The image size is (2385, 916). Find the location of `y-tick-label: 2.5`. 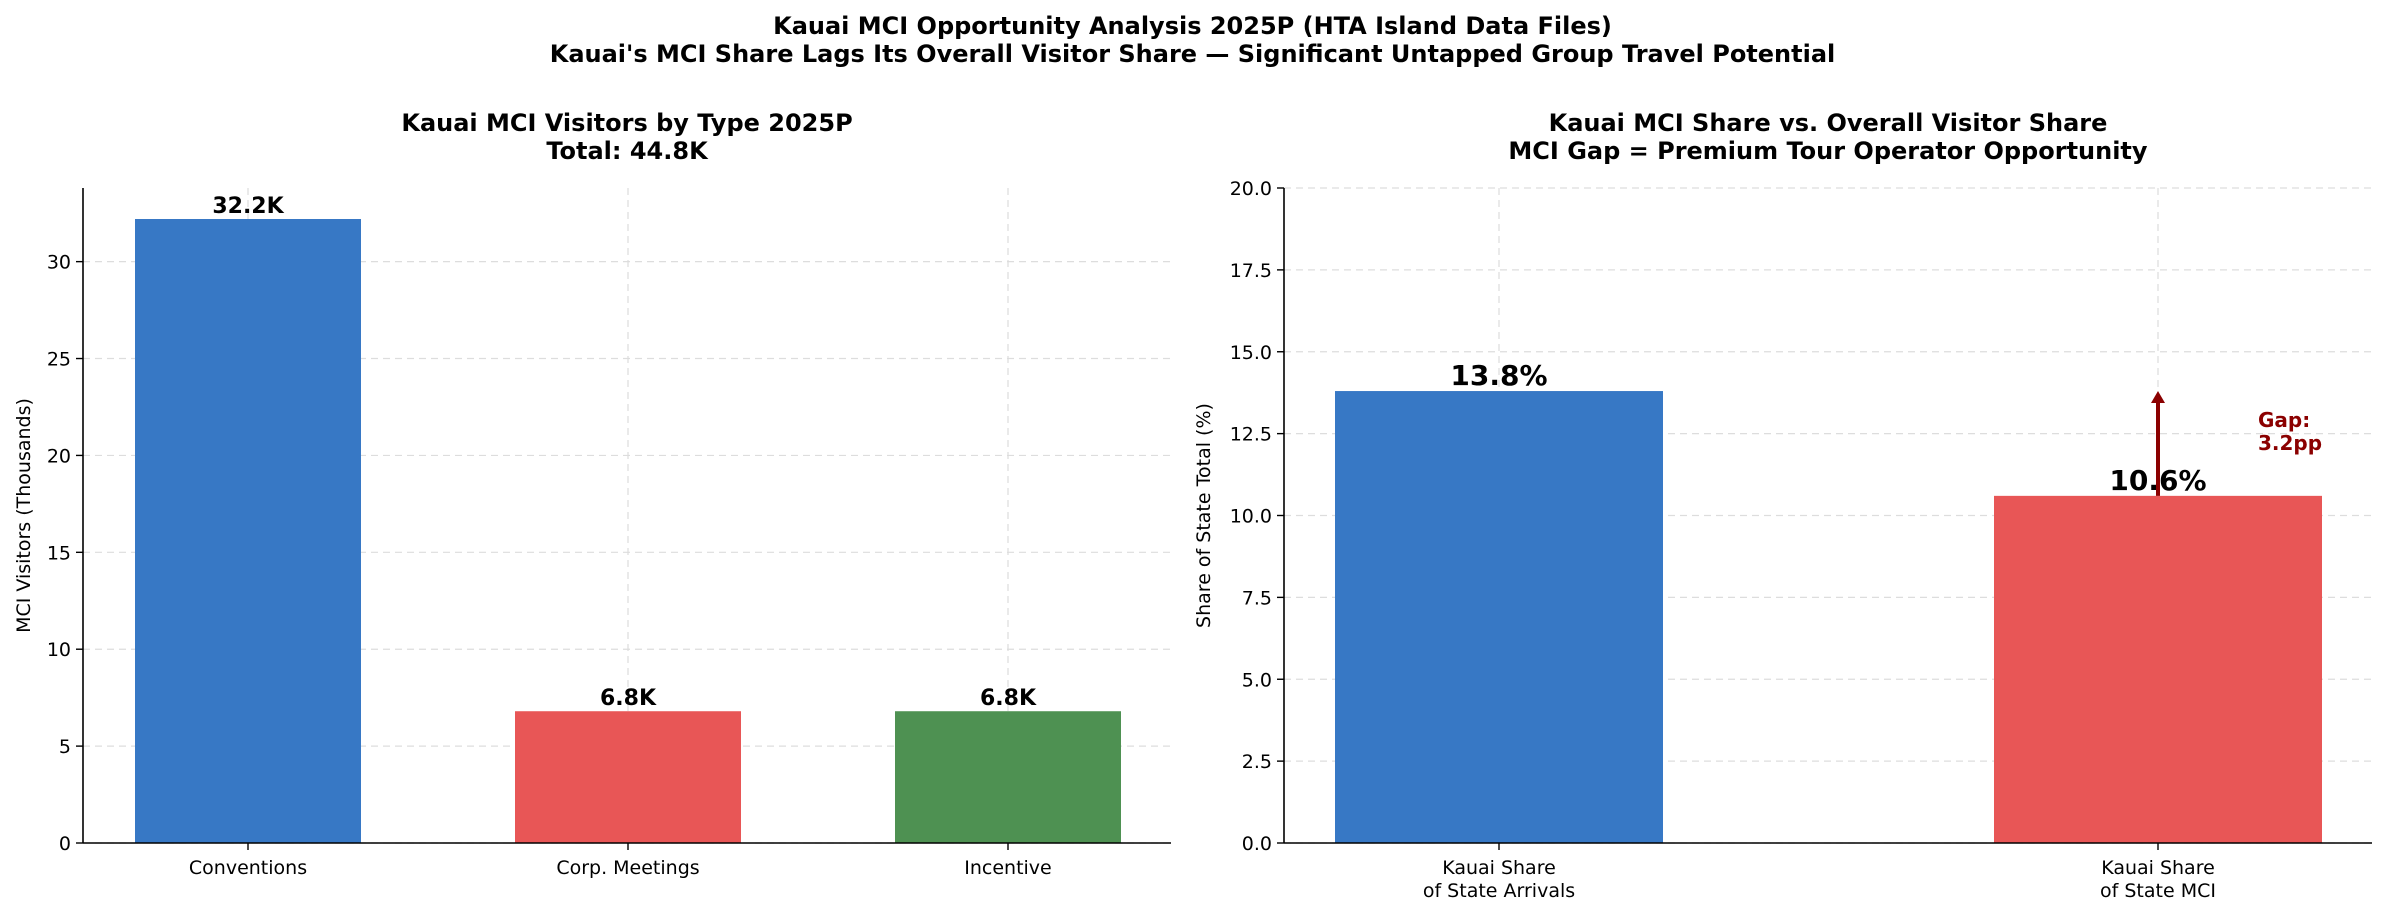

y-tick-label: 2.5 is located at coordinates (1257, 762).